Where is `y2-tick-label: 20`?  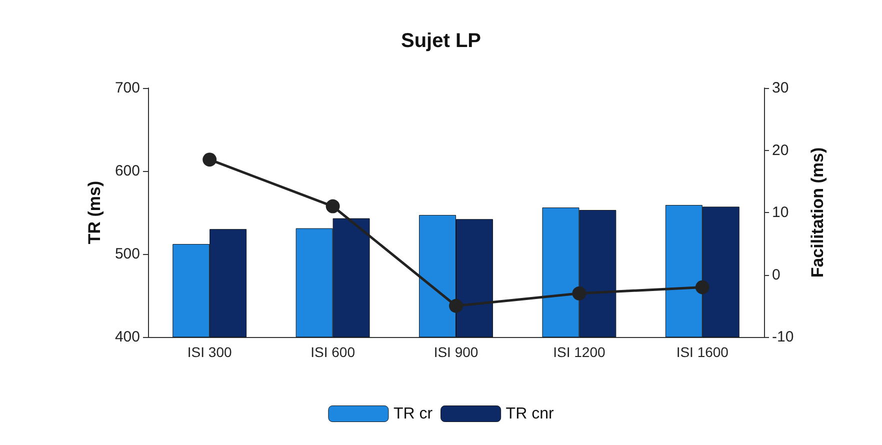
y2-tick-label: 20 is located at coordinates (780, 150).